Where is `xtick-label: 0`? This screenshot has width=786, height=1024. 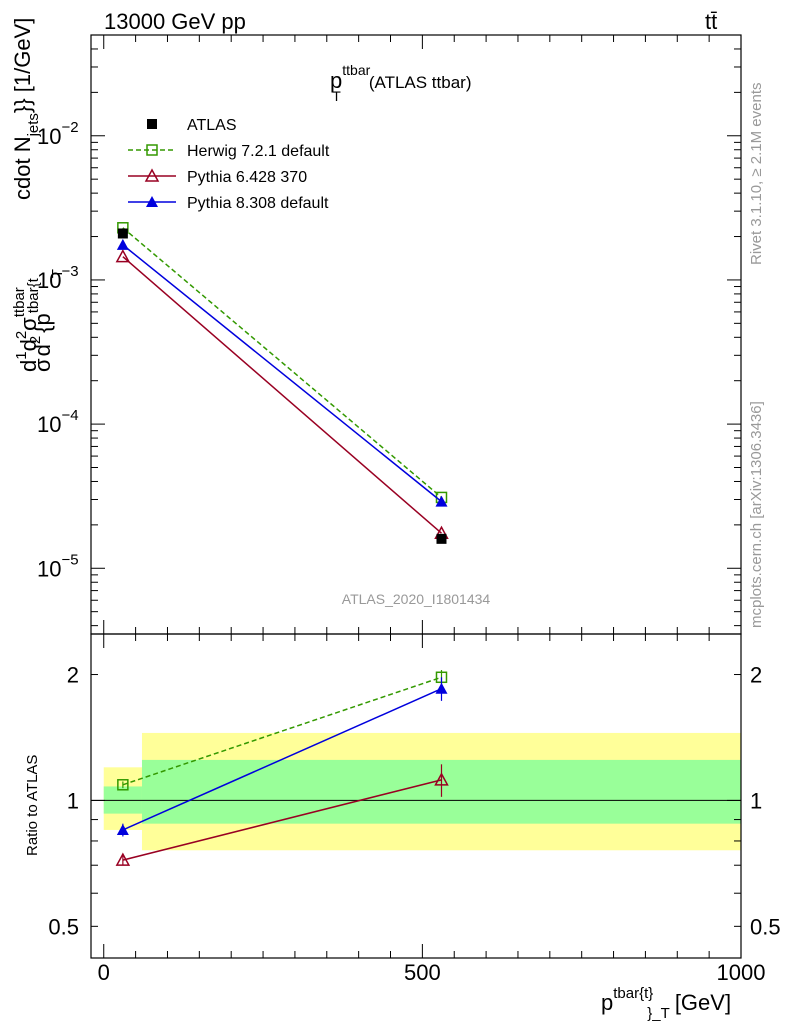 xtick-label: 0 is located at coordinates (104, 972).